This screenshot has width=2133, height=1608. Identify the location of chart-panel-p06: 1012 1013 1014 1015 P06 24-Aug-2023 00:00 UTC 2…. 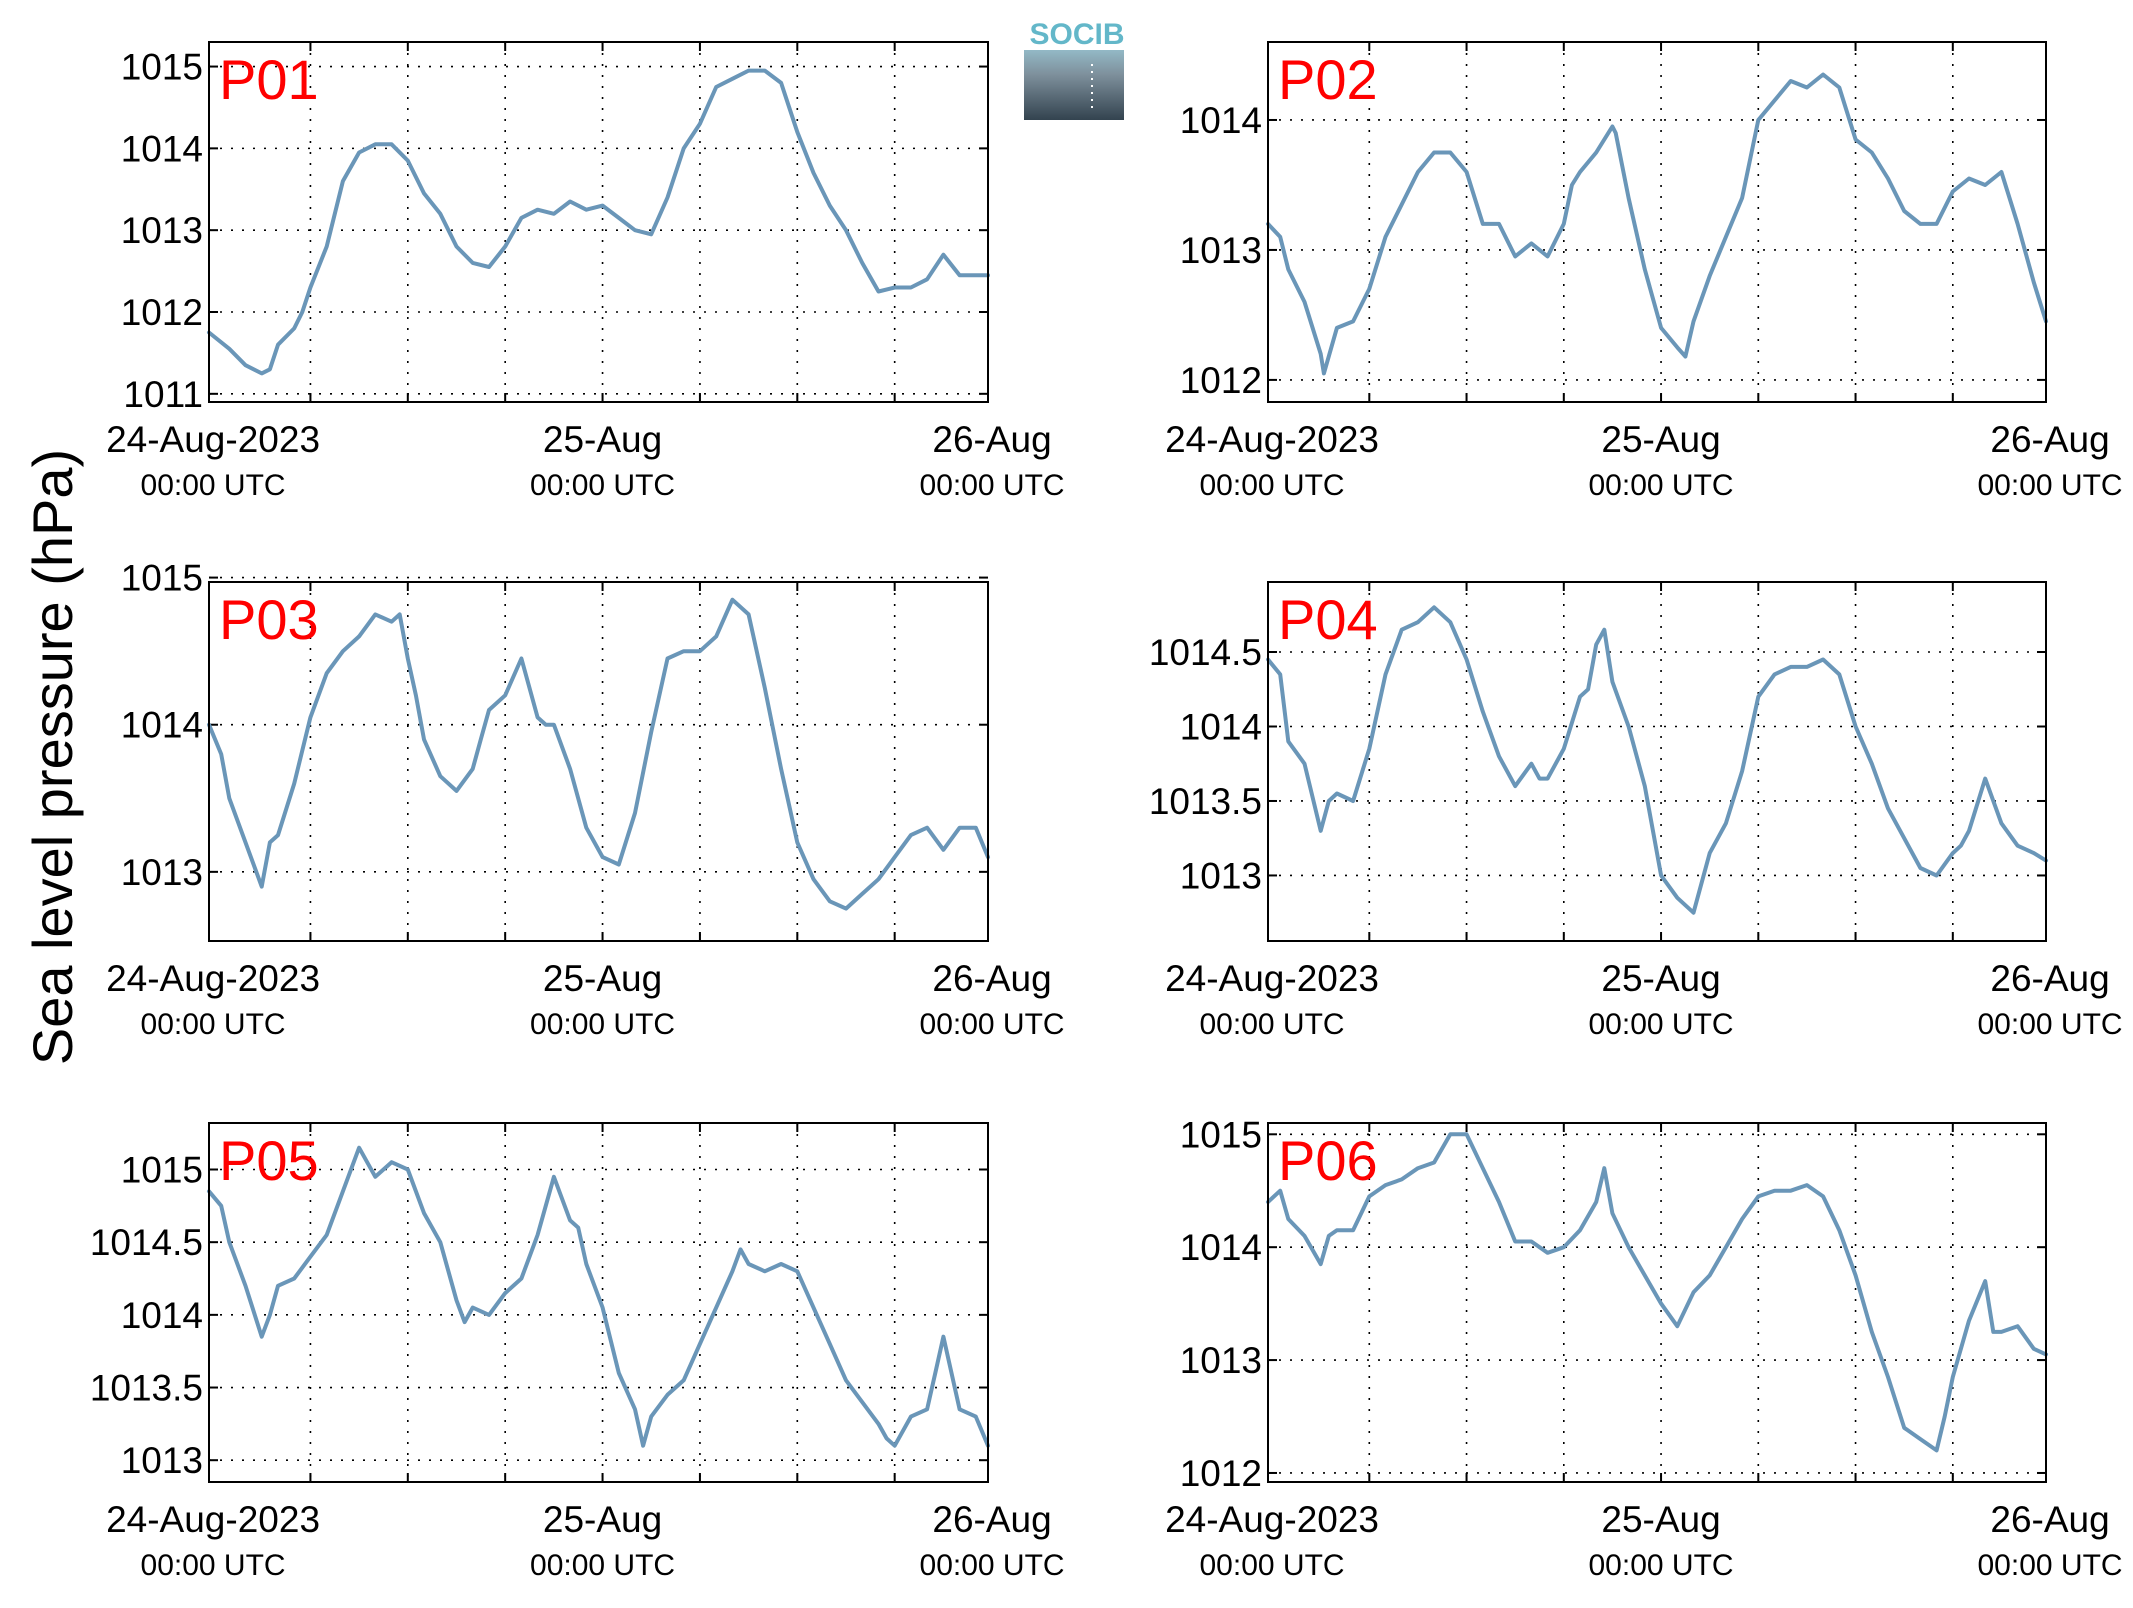
(1644, 1348).